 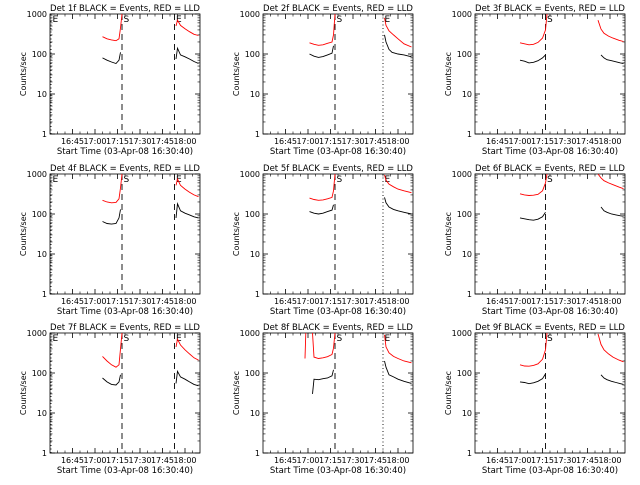 What do you see at coordinates (338, 169) in the screenshot?
I see `panel-title: Det 5f BLACK = Events, RED = LLD` at bounding box center [338, 169].